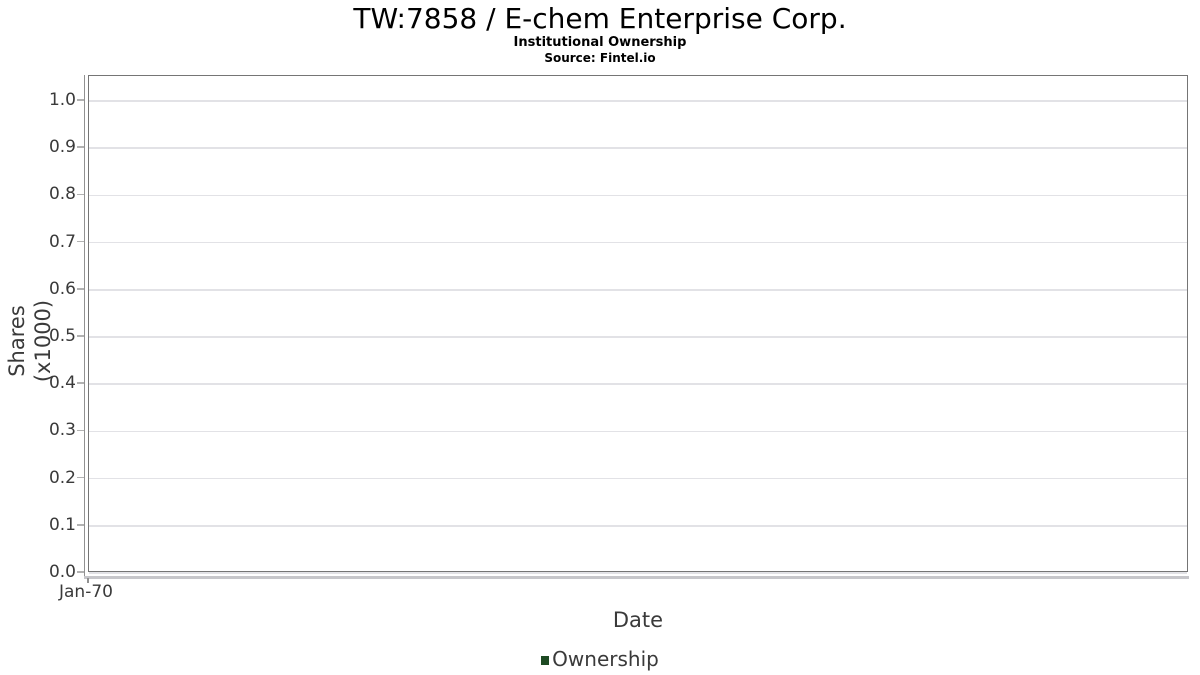 This screenshot has height=675, width=1200. What do you see at coordinates (62, 147) in the screenshot?
I see `y-tick-label: 0.9` at bounding box center [62, 147].